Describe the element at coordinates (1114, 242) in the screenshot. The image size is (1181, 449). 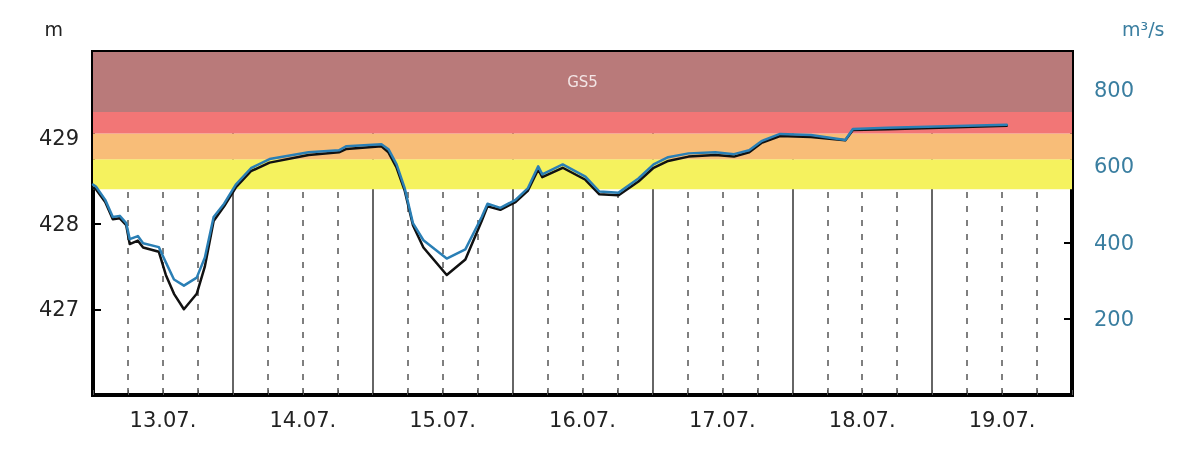
I see `y2-tick-label: 400` at that location.